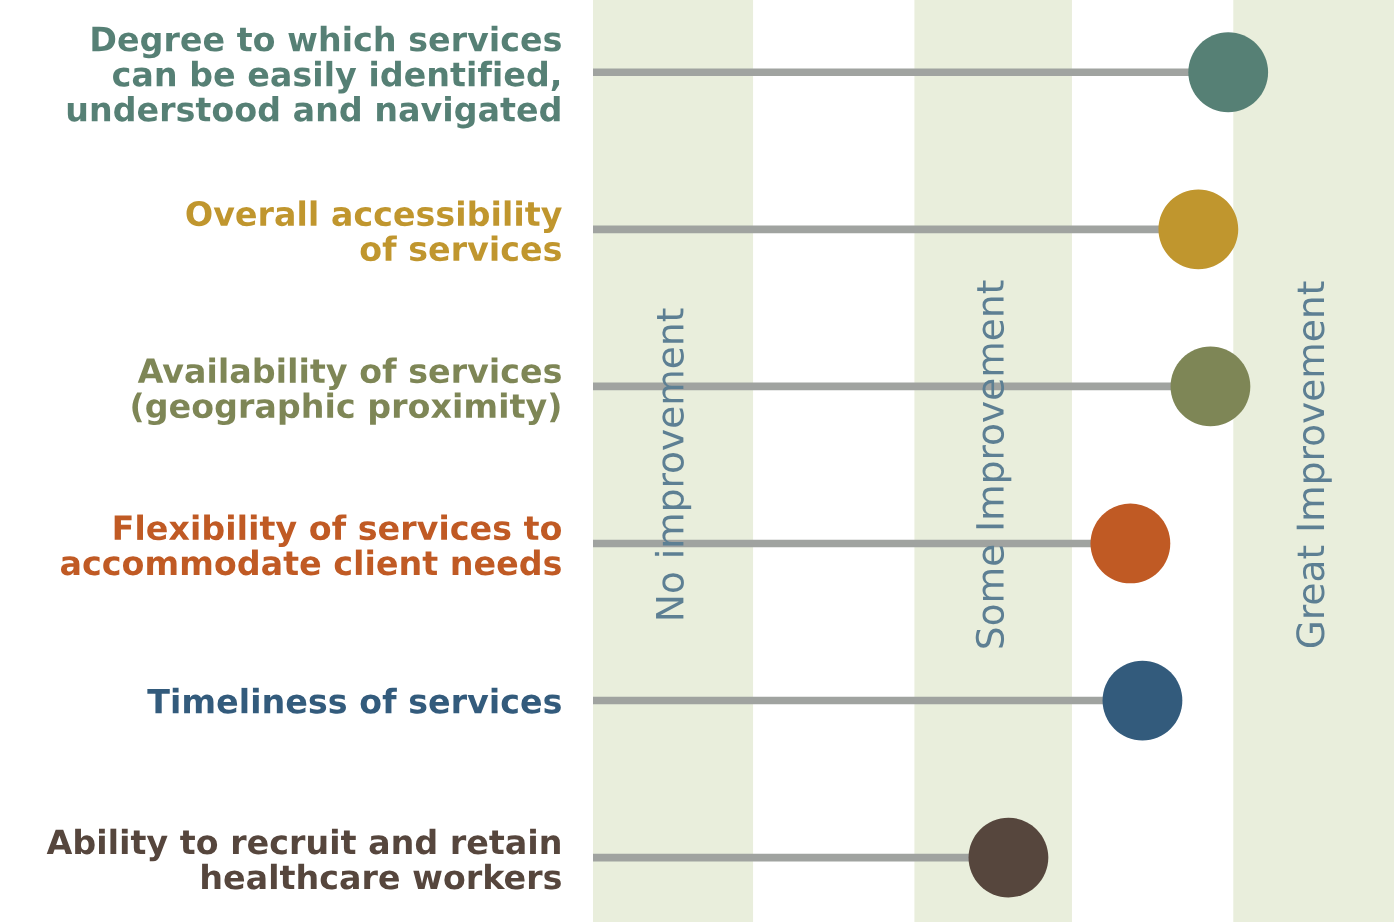  I want to click on y-tick-label: Degree to which services can be easily identified, understood and navigated, so click(314, 77).